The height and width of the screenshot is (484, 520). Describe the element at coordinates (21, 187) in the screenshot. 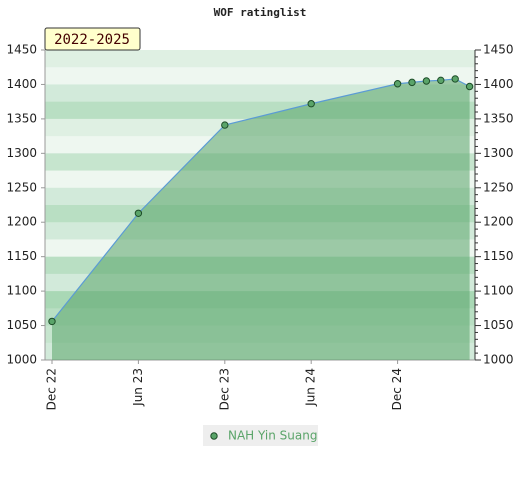

I see `y-tick-label: 1250` at that location.